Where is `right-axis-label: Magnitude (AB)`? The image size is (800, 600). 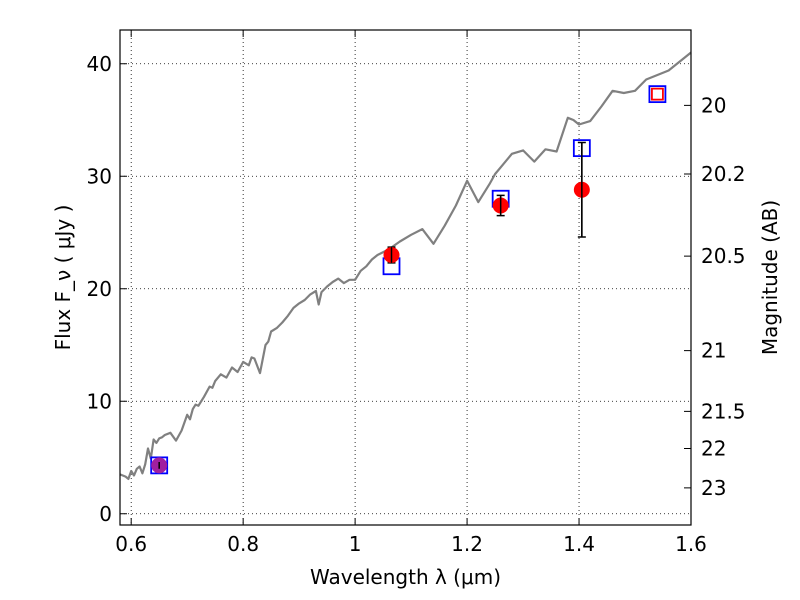
right-axis-label: Magnitude (AB) is located at coordinates (770, 277).